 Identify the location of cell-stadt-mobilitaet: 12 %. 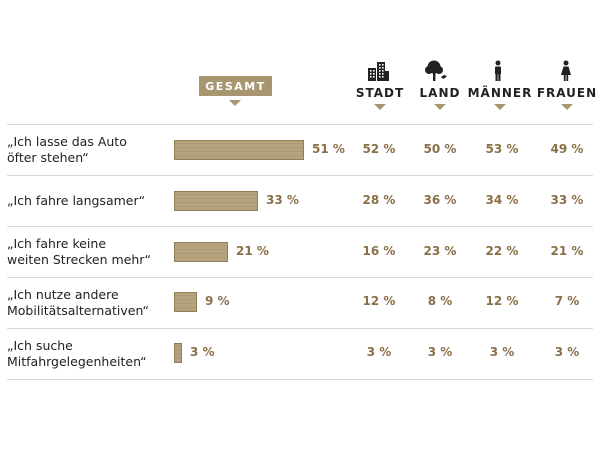
(379, 301).